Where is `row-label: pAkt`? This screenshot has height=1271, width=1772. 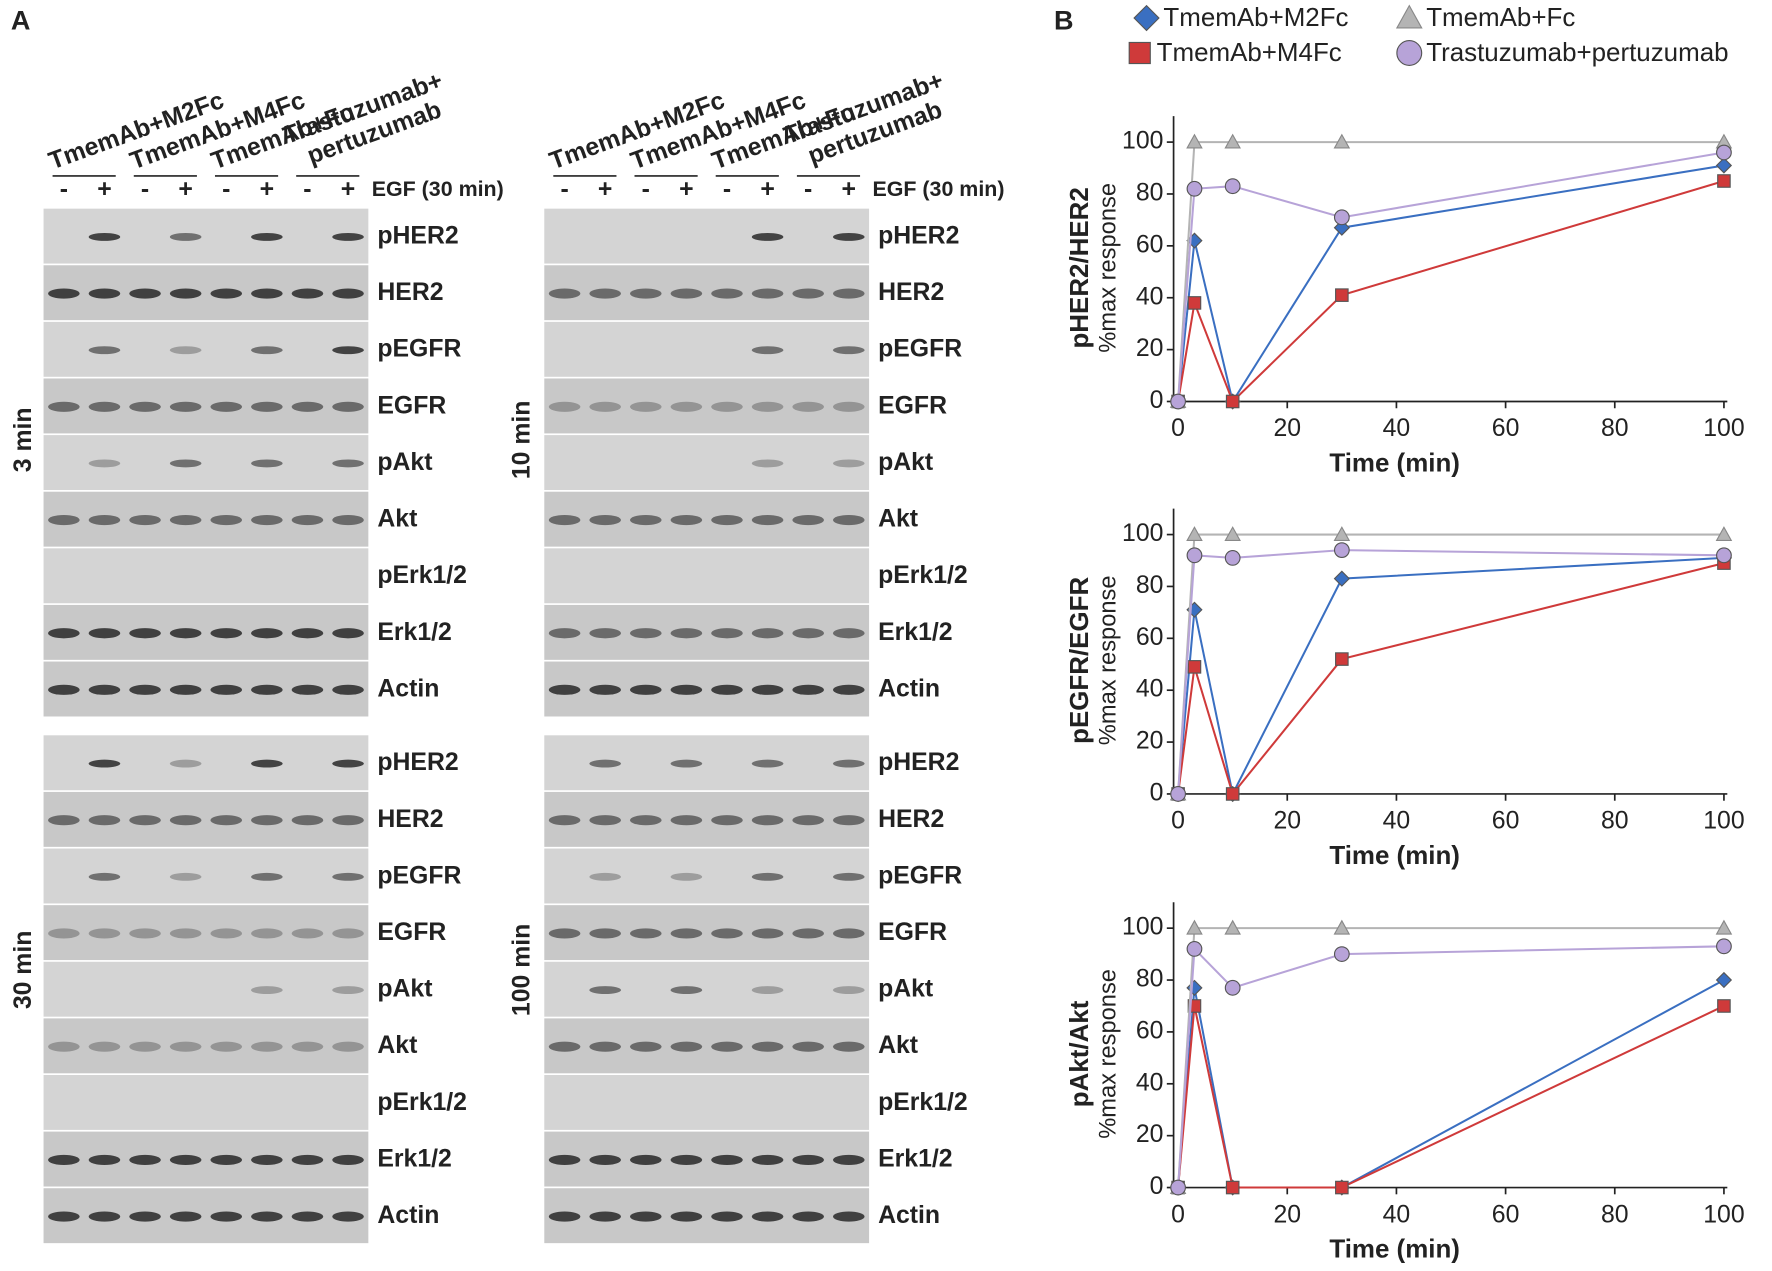
row-label: pAkt is located at coordinates (404, 989).